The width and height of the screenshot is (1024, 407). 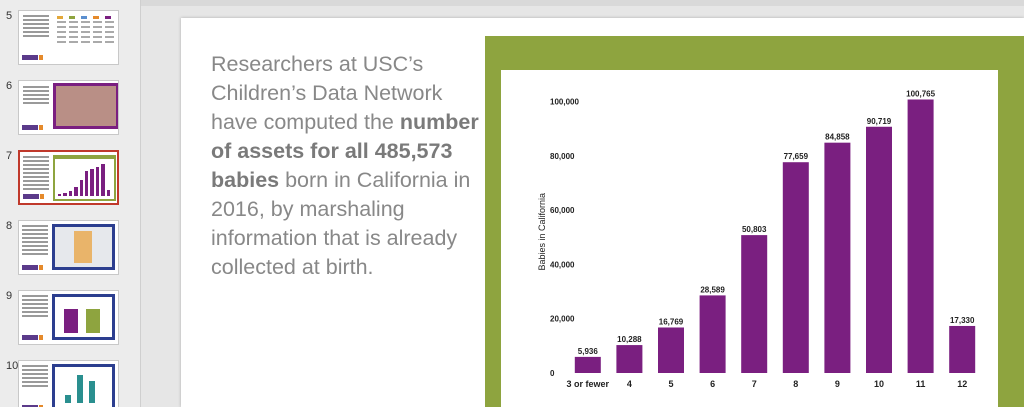 I want to click on slide-thumbnail-row: 6, so click(x=70, y=111).